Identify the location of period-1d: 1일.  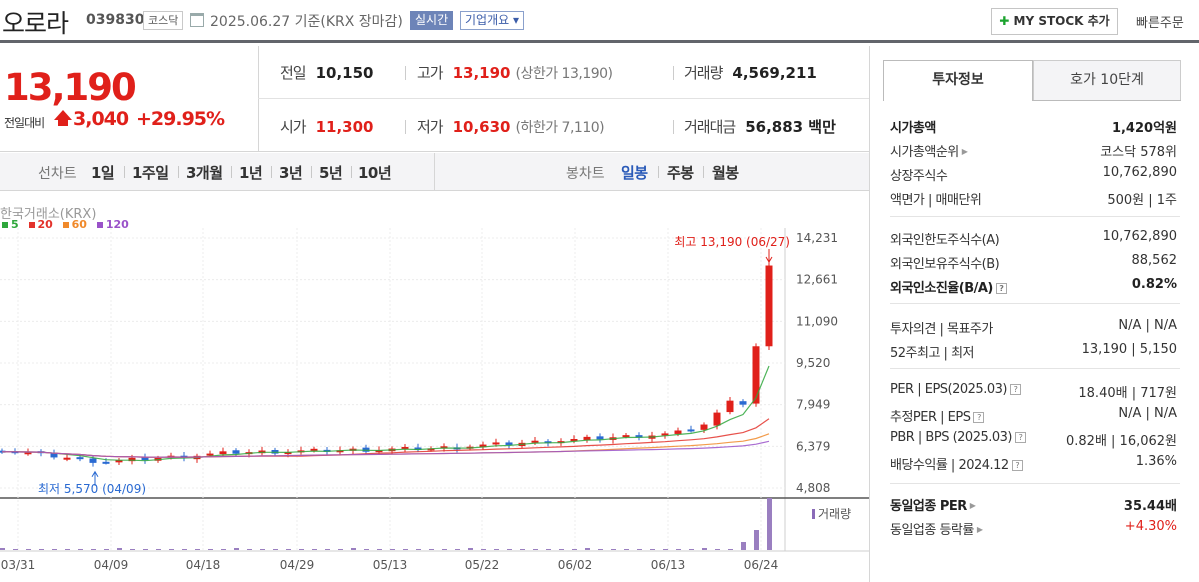
(103, 173).